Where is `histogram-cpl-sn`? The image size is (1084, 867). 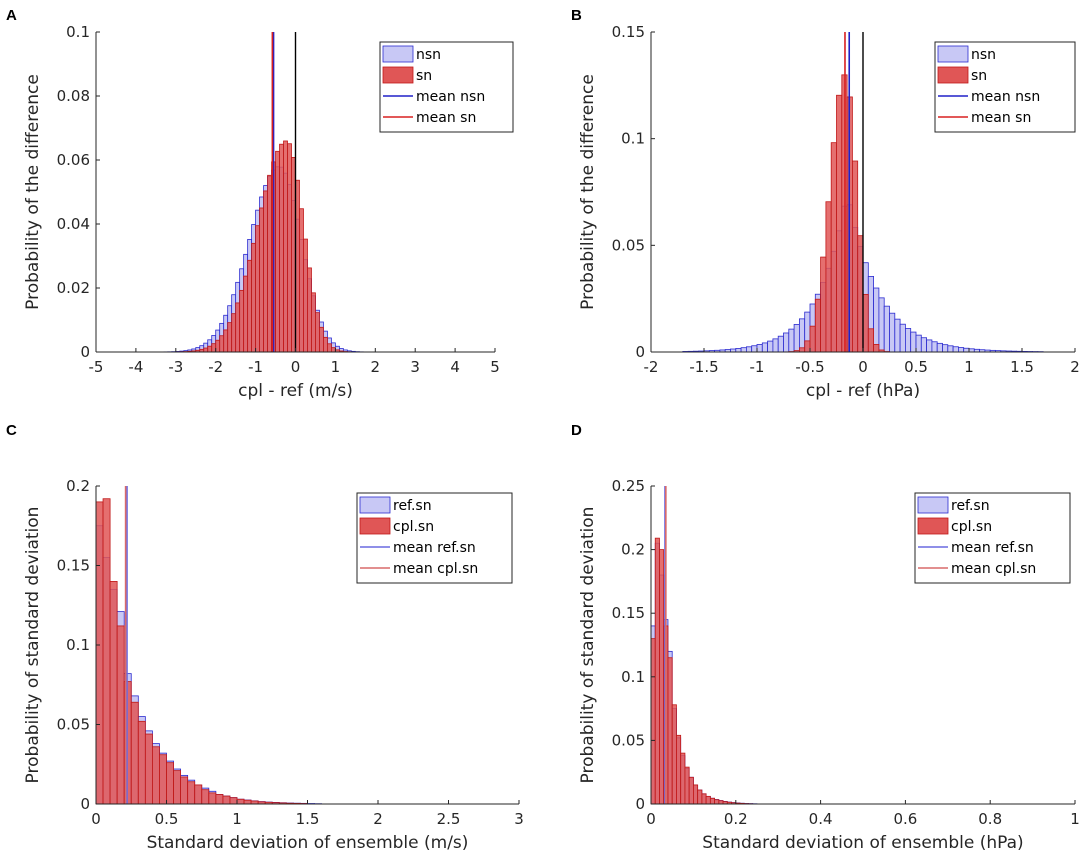 histogram-cpl-sn is located at coordinates (702, 671).